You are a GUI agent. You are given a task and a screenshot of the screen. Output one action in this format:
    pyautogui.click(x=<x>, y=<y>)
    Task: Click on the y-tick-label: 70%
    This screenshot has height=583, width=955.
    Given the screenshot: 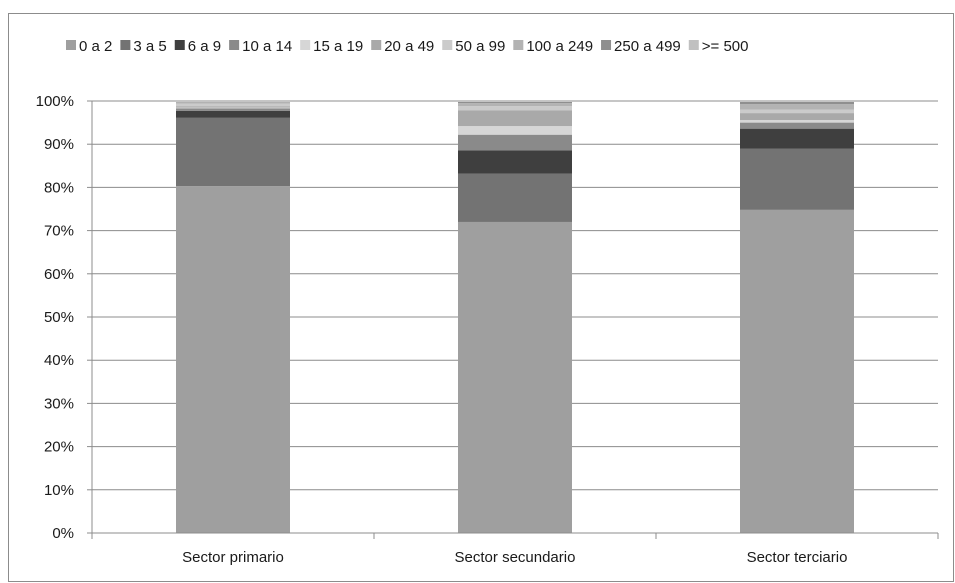 What is the action you would take?
    pyautogui.click(x=59, y=231)
    